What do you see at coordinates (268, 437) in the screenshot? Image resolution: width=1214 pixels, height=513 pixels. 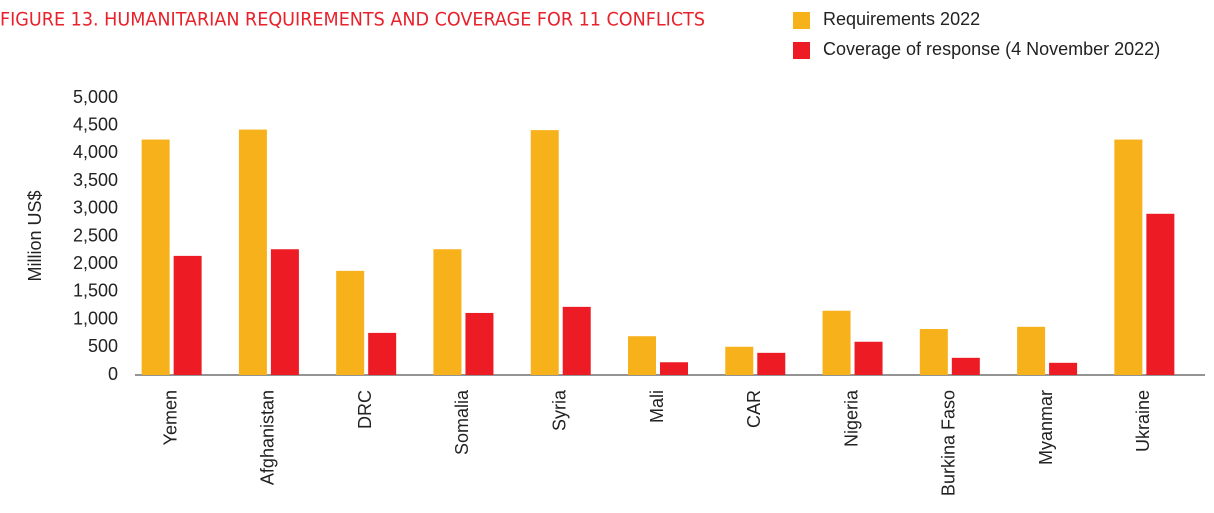 I see `x-tick-label: Afghanistan` at bounding box center [268, 437].